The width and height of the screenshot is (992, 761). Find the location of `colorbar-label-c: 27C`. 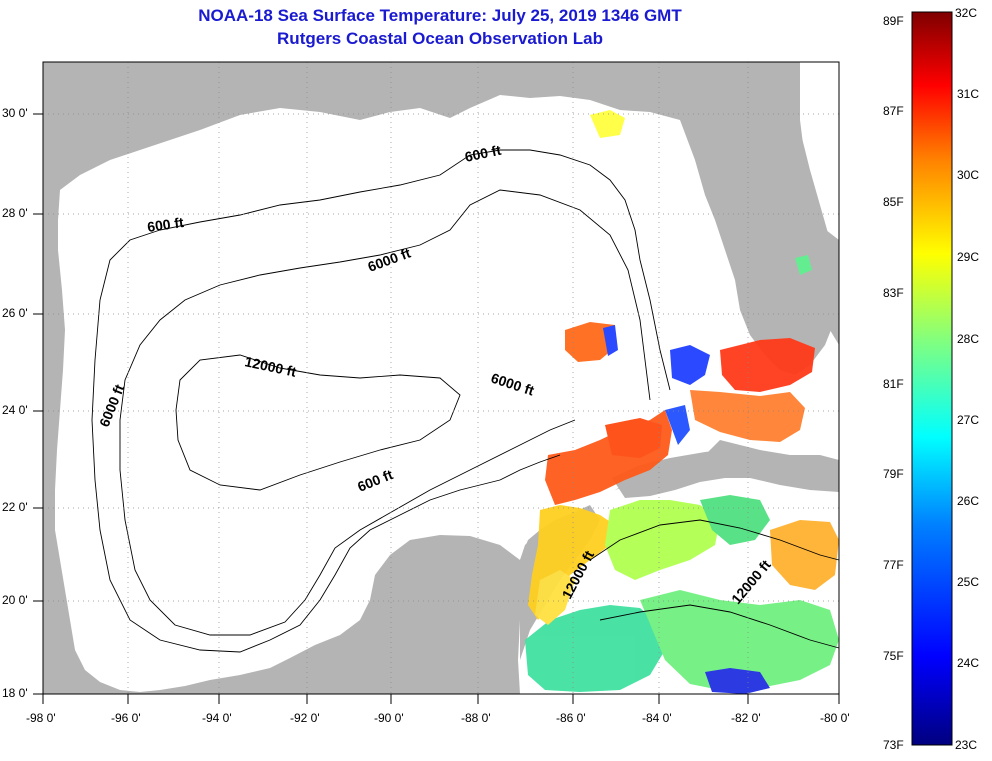

colorbar-label-c: 27C is located at coordinates (968, 420).